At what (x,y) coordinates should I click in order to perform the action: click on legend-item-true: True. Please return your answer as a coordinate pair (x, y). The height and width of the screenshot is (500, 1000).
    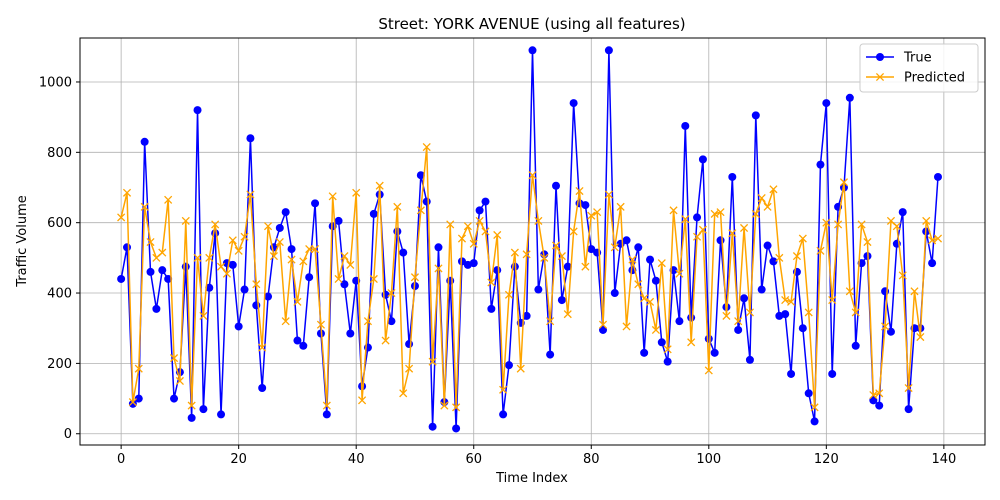
    Looking at the image, I should click on (899, 58).